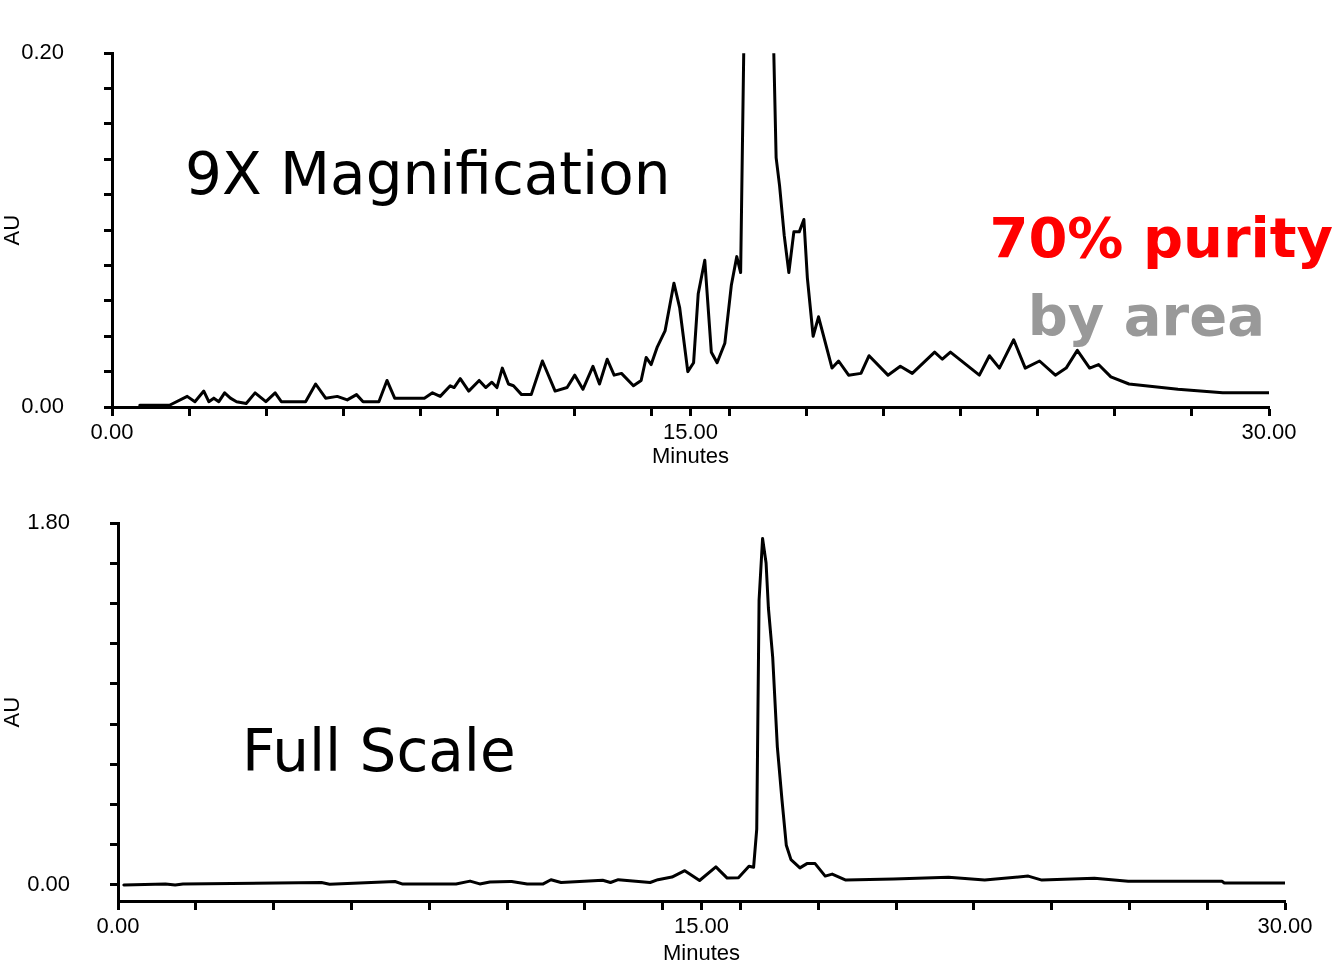  I want to click on annotation: 9X Magnification, so click(428, 174).